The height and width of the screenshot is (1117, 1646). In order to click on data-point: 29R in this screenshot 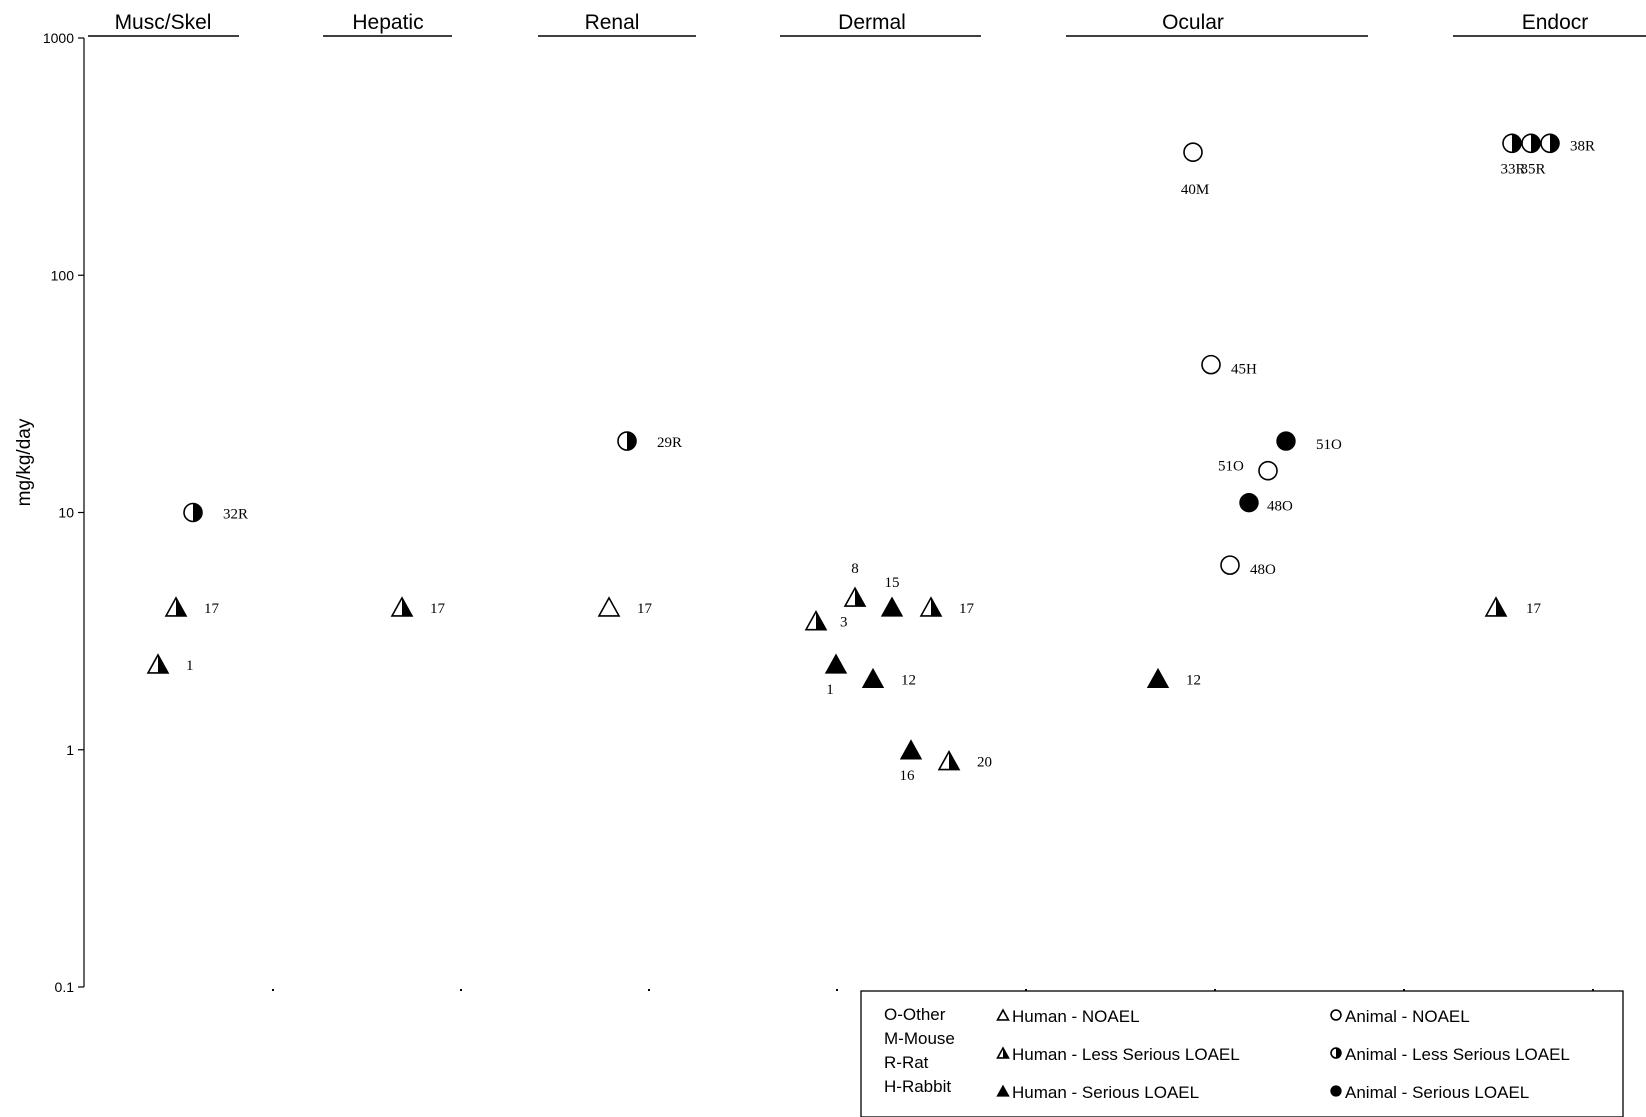, I will do `click(649, 441)`.